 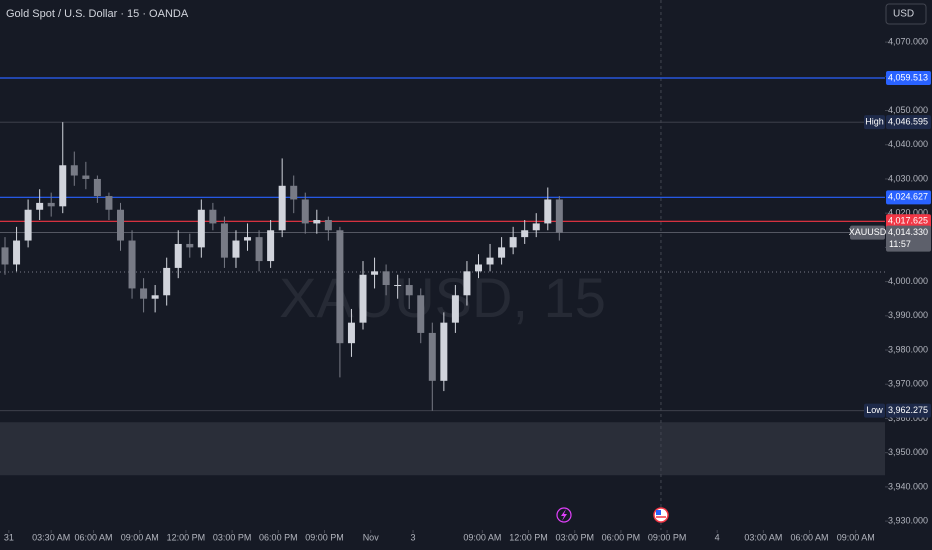 What do you see at coordinates (908, 418) in the screenshot?
I see `y-tick-label: 3,960.000` at bounding box center [908, 418].